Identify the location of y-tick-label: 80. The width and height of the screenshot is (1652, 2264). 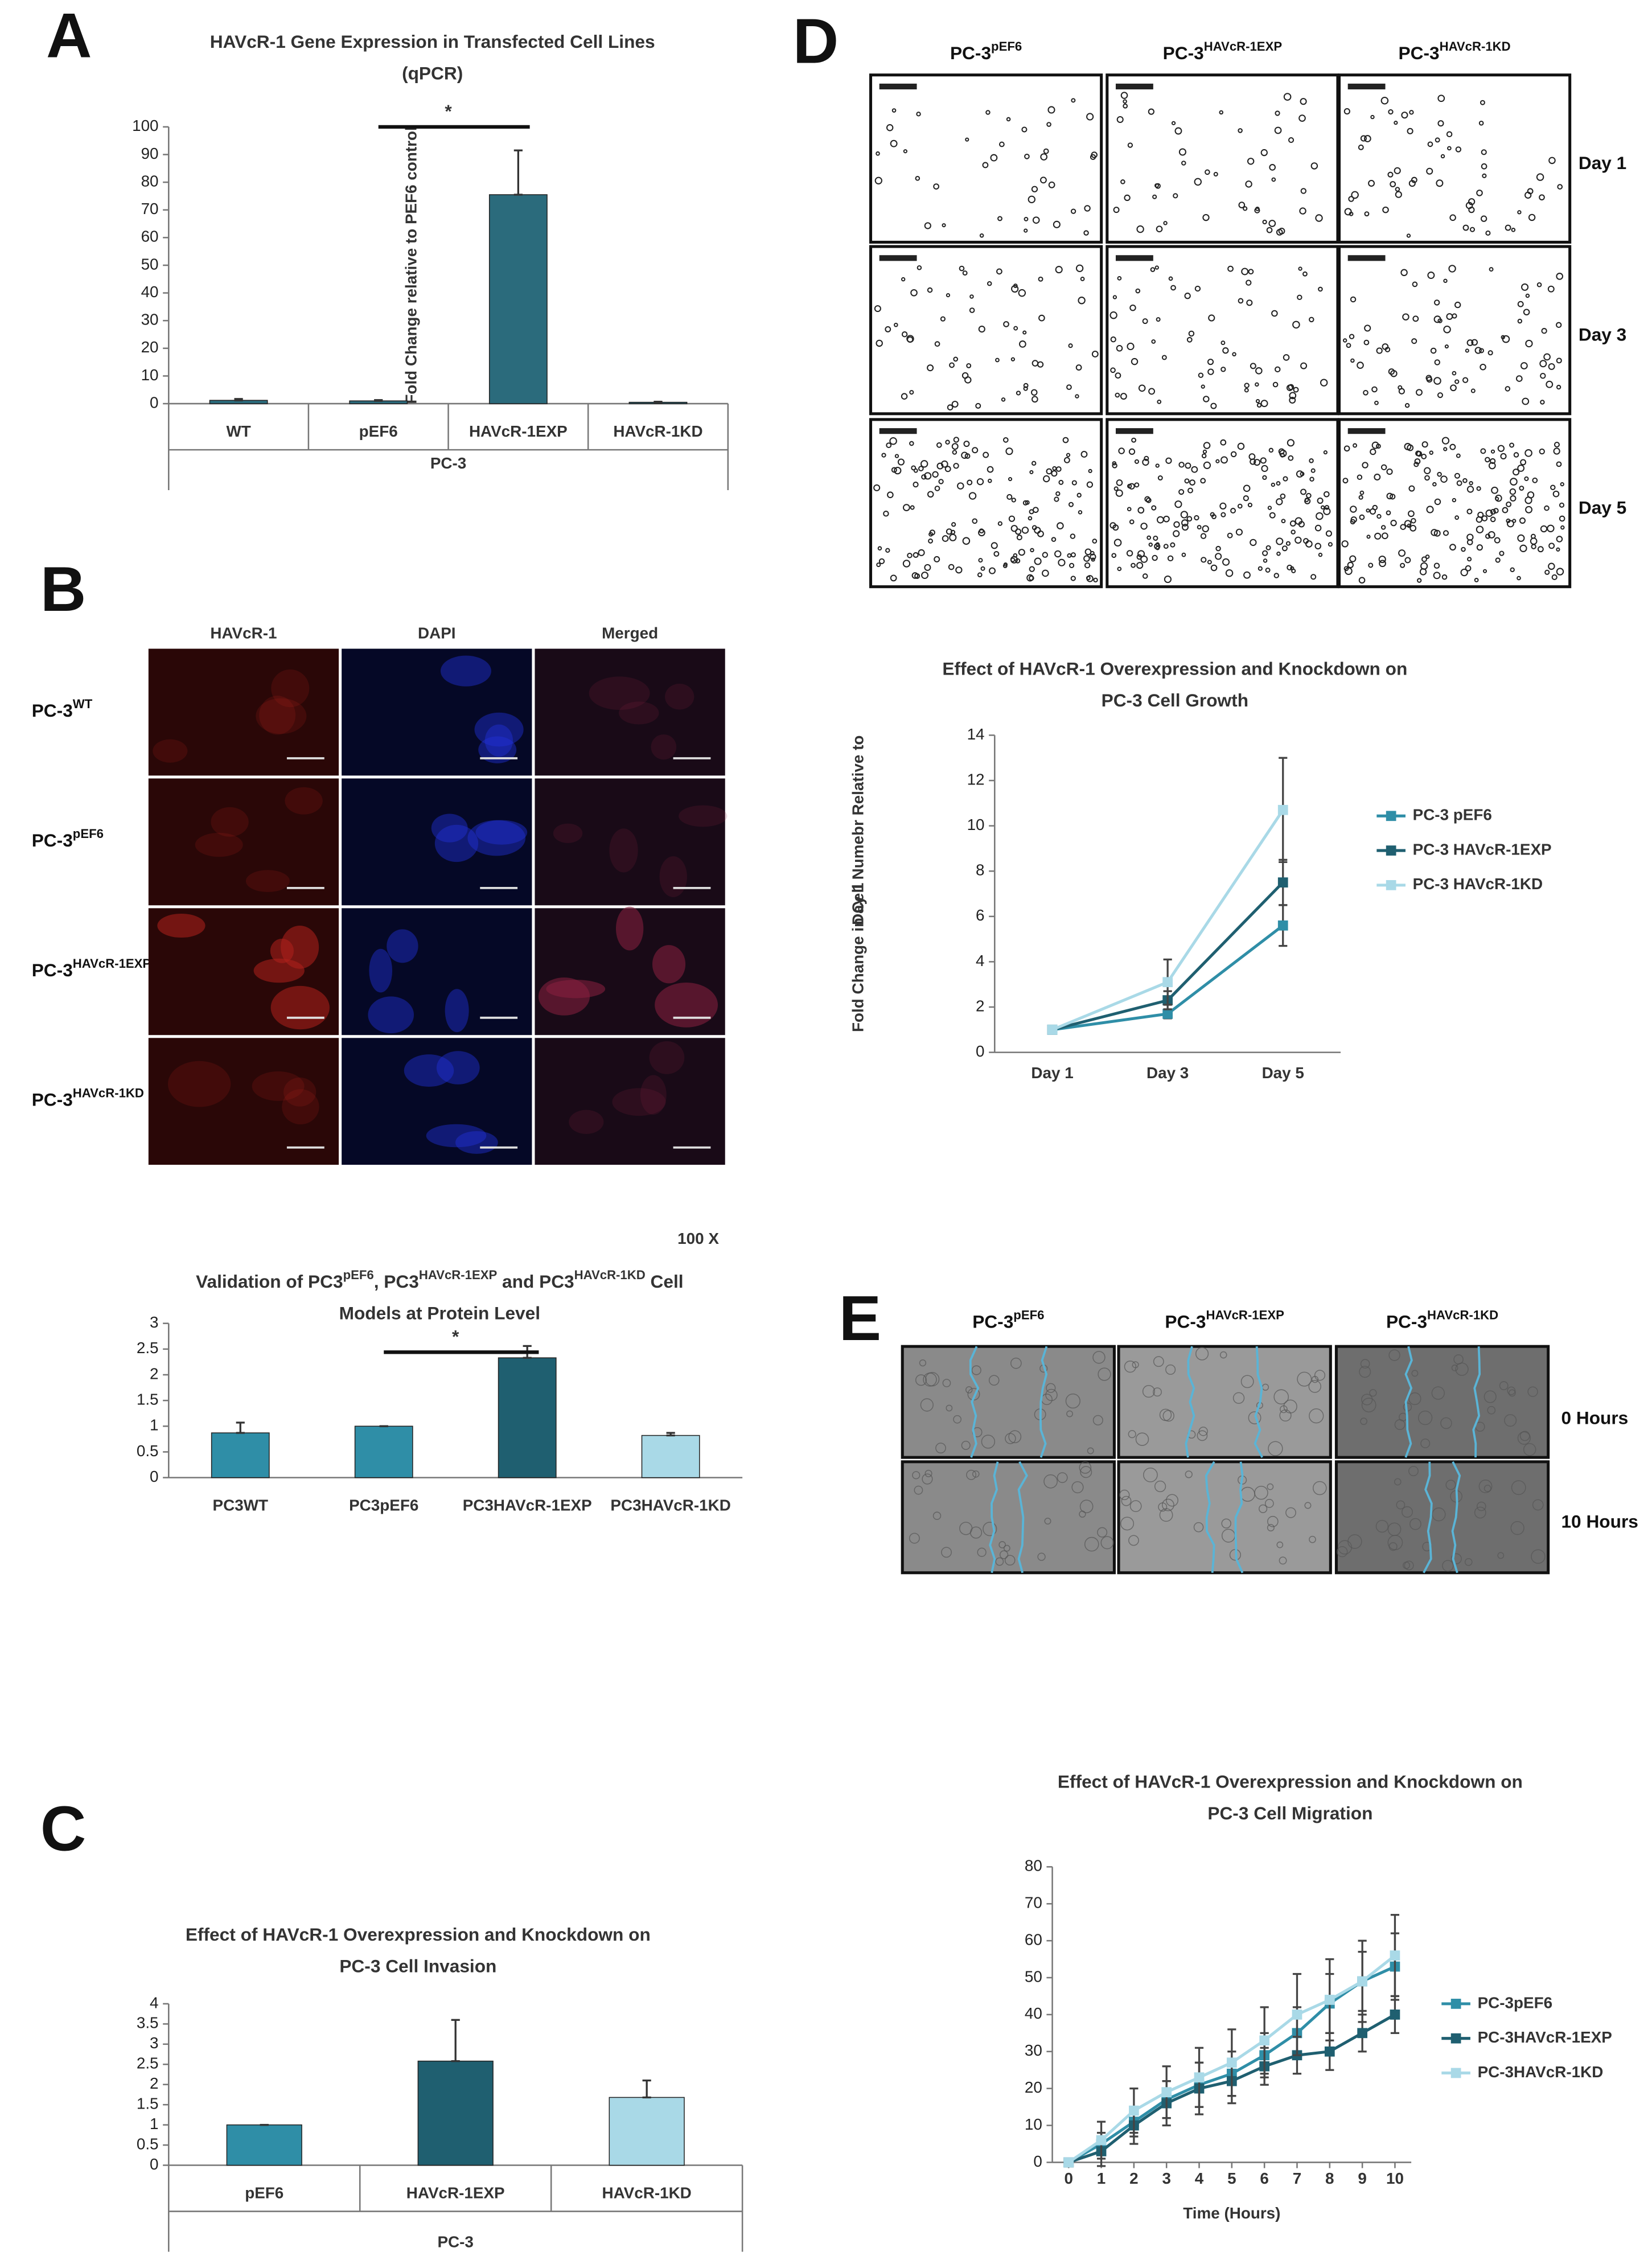
(1033, 1866).